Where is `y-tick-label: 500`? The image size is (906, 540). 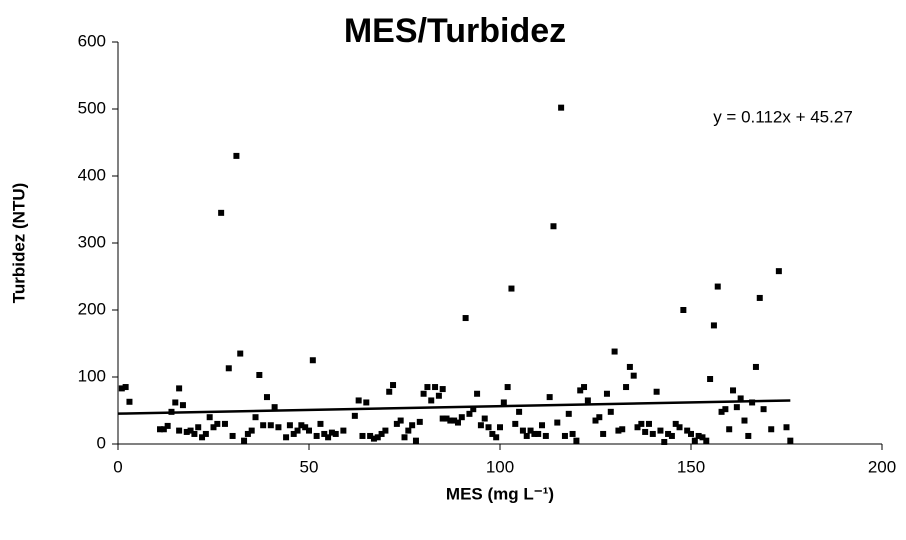
y-tick-label: 500 is located at coordinates (92, 107).